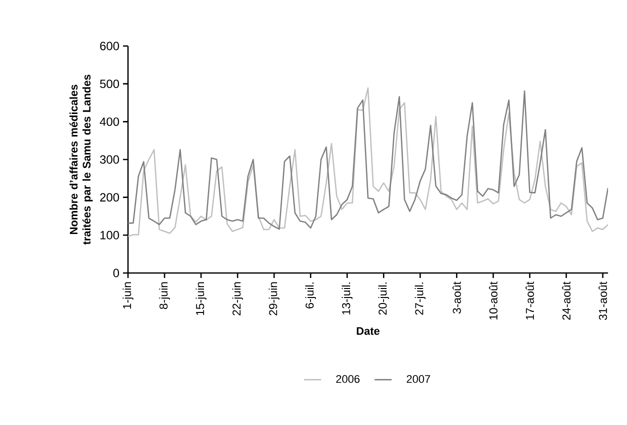 Image resolution: width=627 pixels, height=425 pixels. What do you see at coordinates (164, 296) in the screenshot?
I see `x-tick-label: 8-juin` at bounding box center [164, 296].